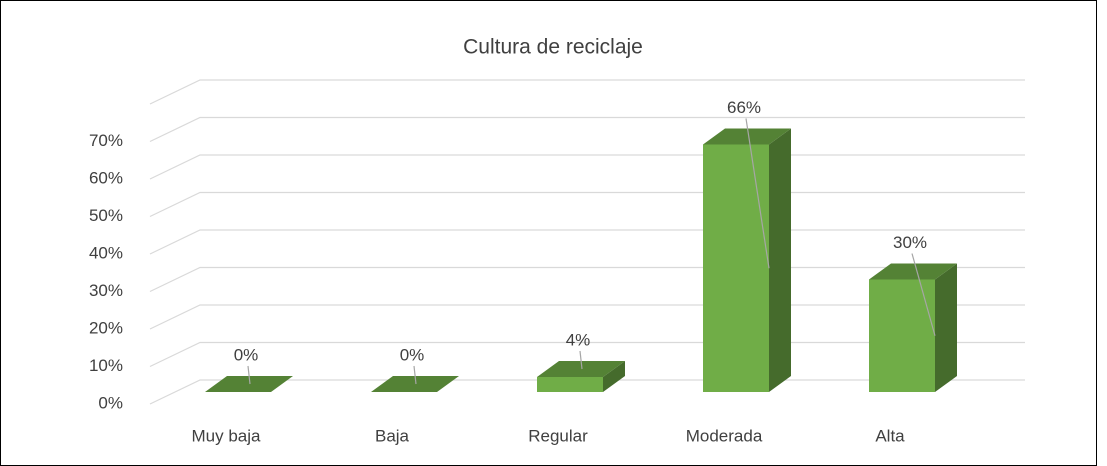 The width and height of the screenshot is (1107, 466). Describe the element at coordinates (106, 252) in the screenshot. I see `y-tick-label: 40%` at that location.